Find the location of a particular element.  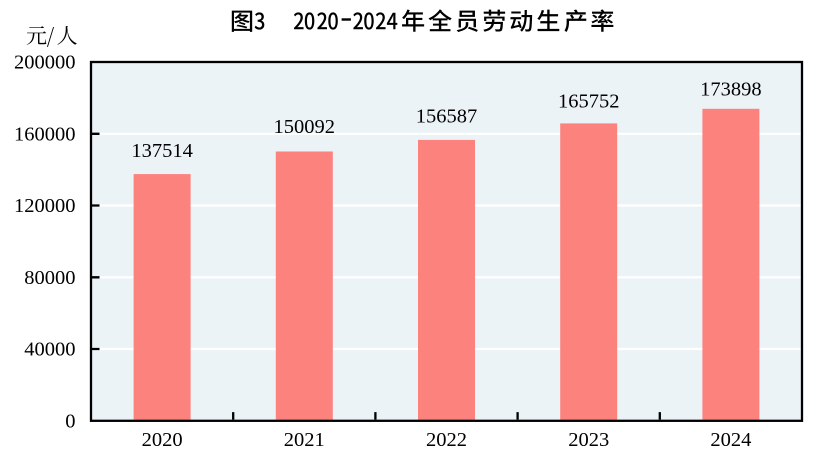

svg-text: 200000 is located at coordinates (45, 63).